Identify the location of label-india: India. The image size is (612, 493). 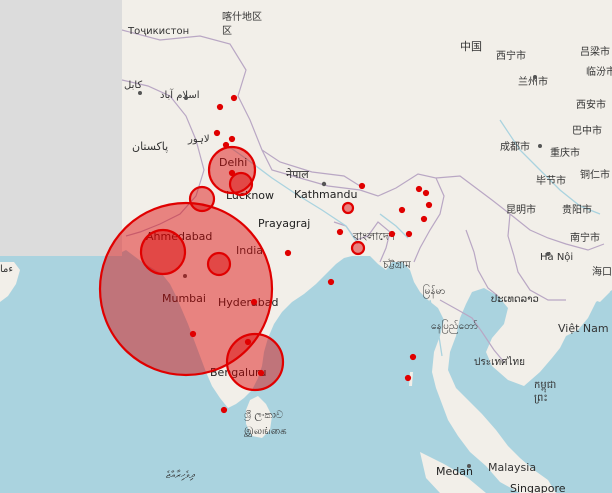
(249, 250).